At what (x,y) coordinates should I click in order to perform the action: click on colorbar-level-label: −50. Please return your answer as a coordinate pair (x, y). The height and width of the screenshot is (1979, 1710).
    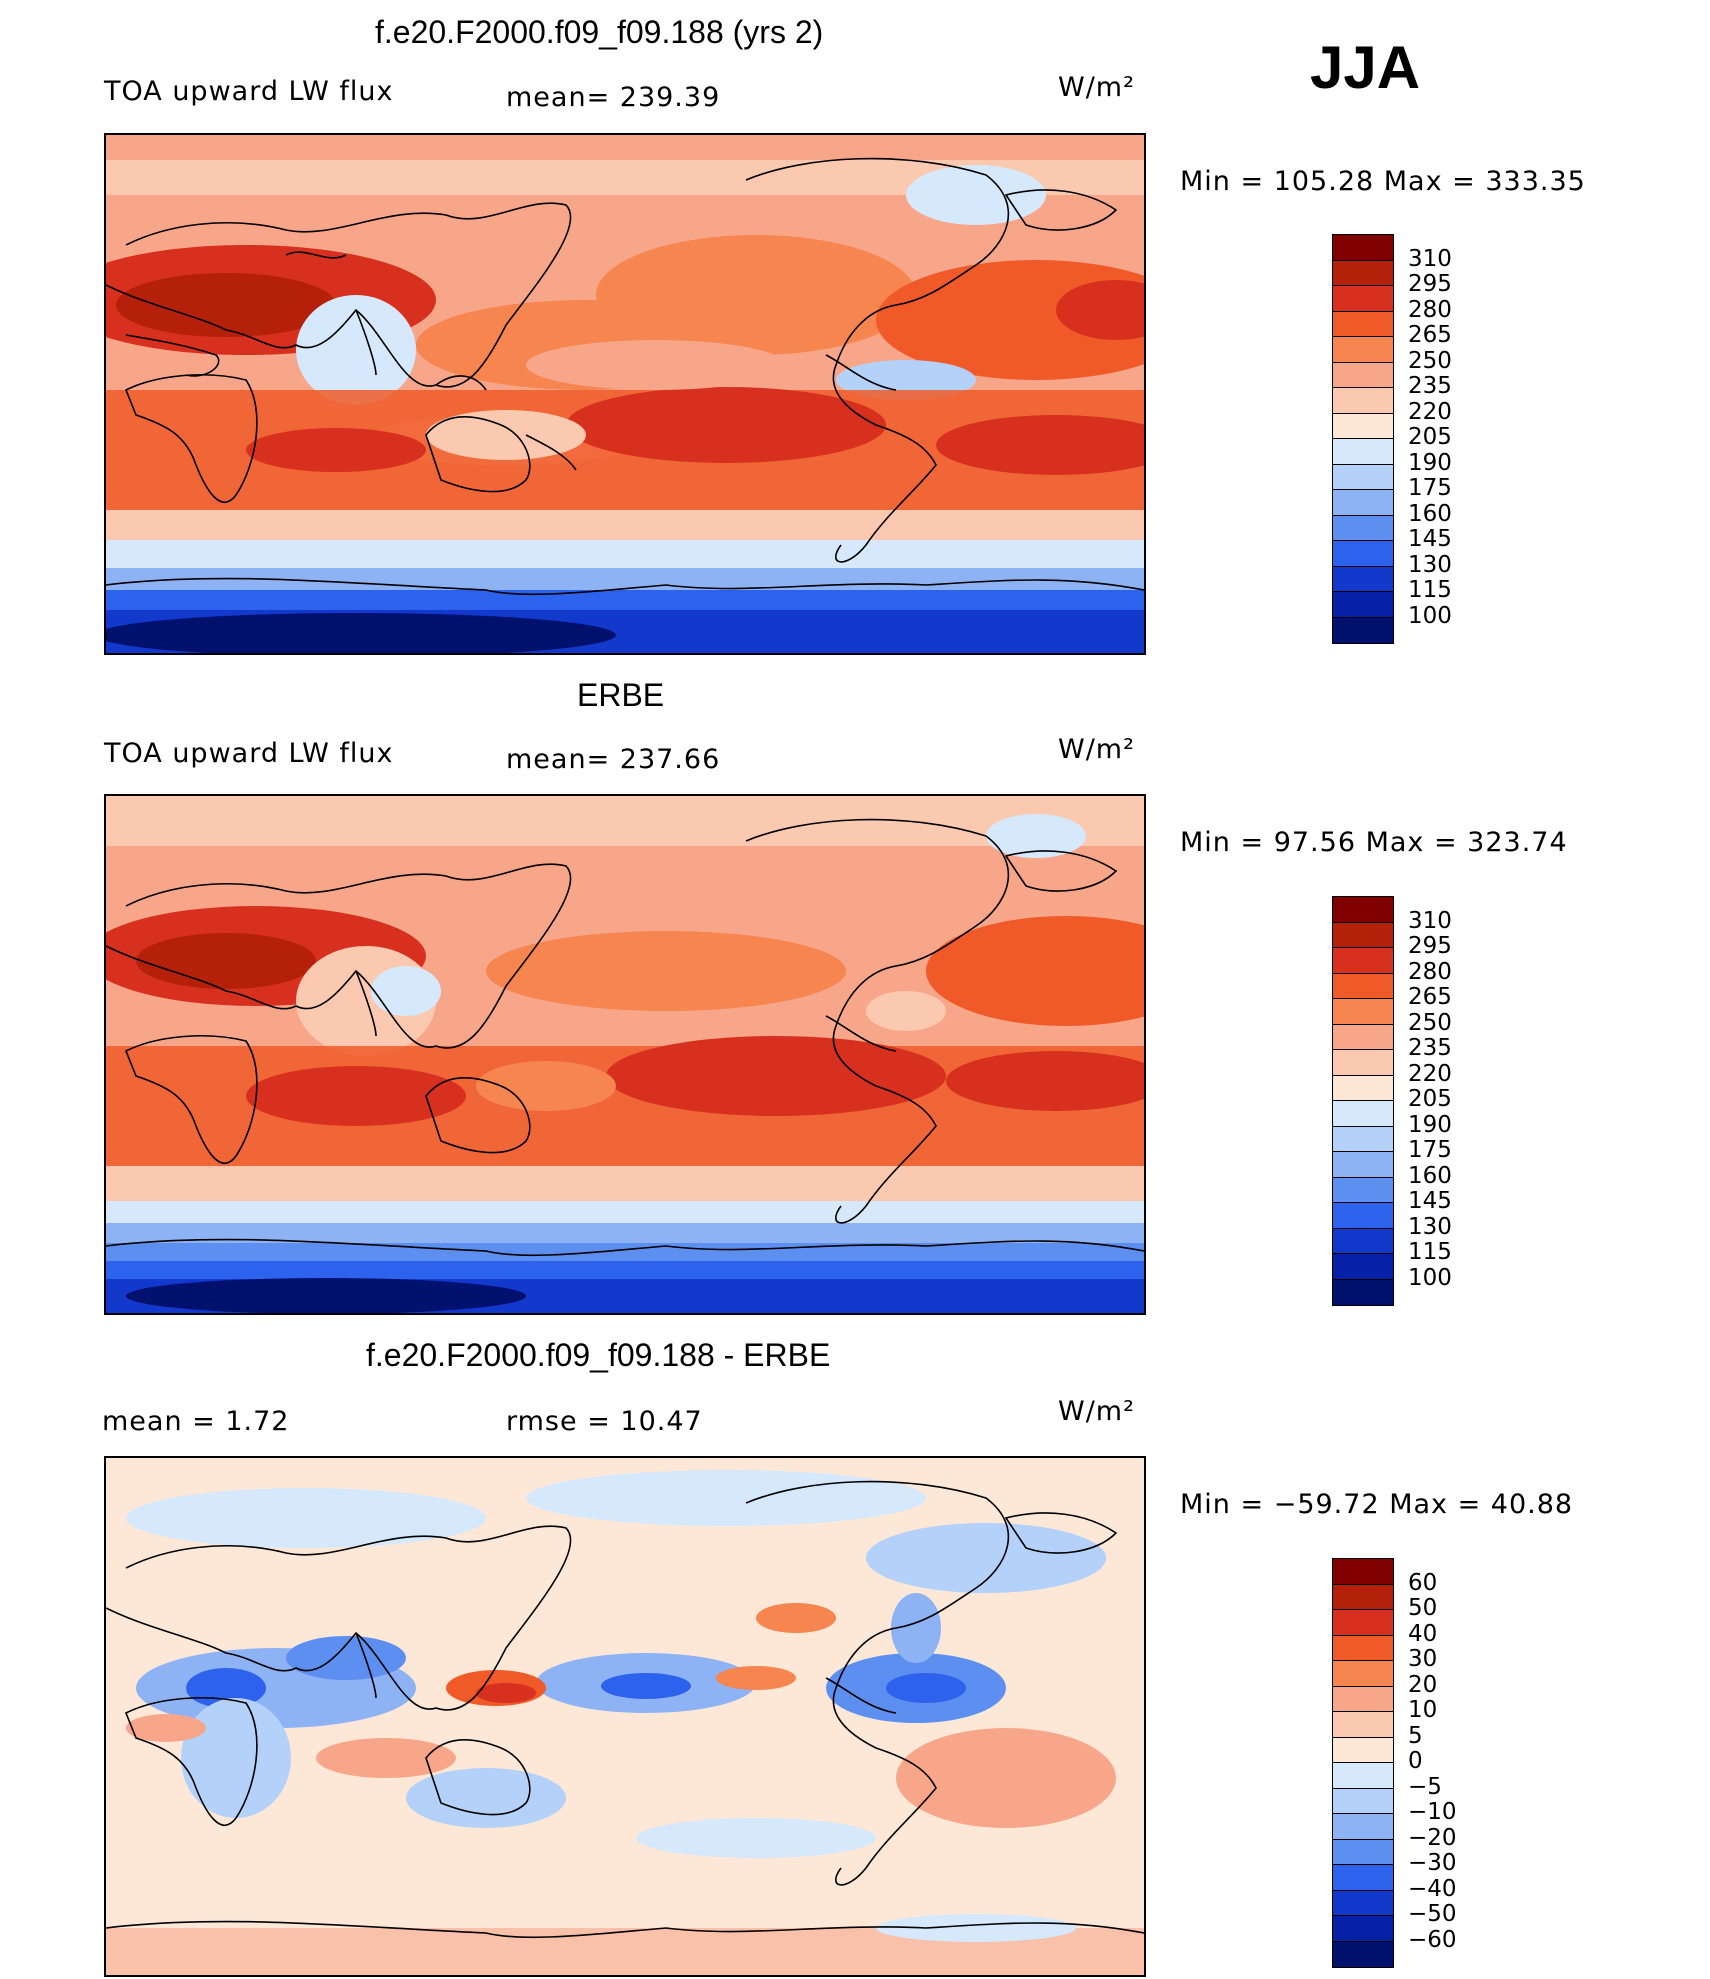
    Looking at the image, I should click on (1432, 1914).